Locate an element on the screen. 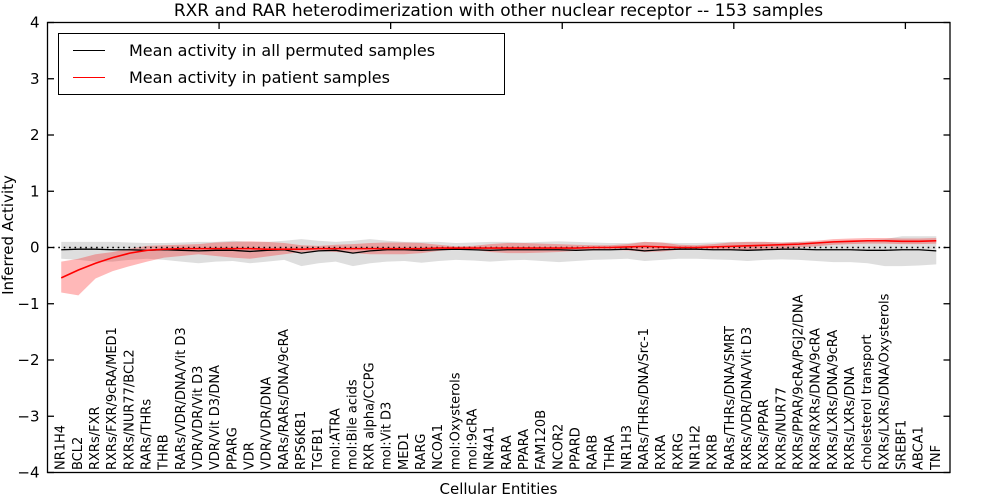  x-tick-label: VDR is located at coordinates (249, 456).